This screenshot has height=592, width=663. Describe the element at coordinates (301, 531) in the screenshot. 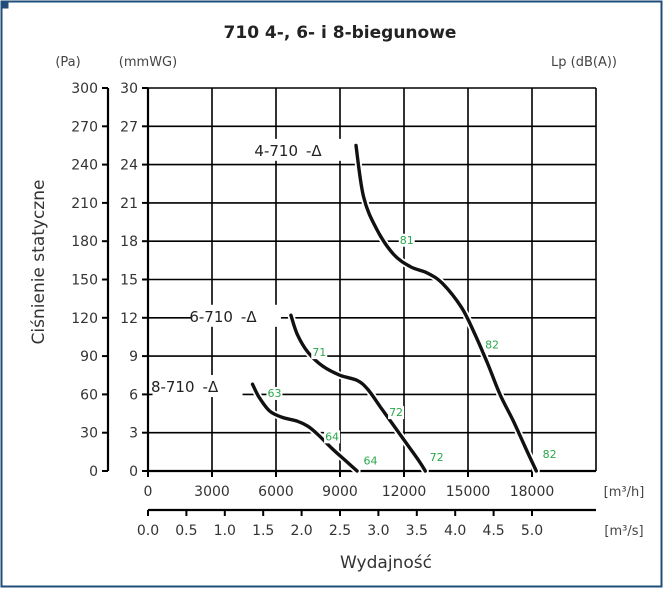

I see `x-tick-label-m3s: 2.0` at that location.